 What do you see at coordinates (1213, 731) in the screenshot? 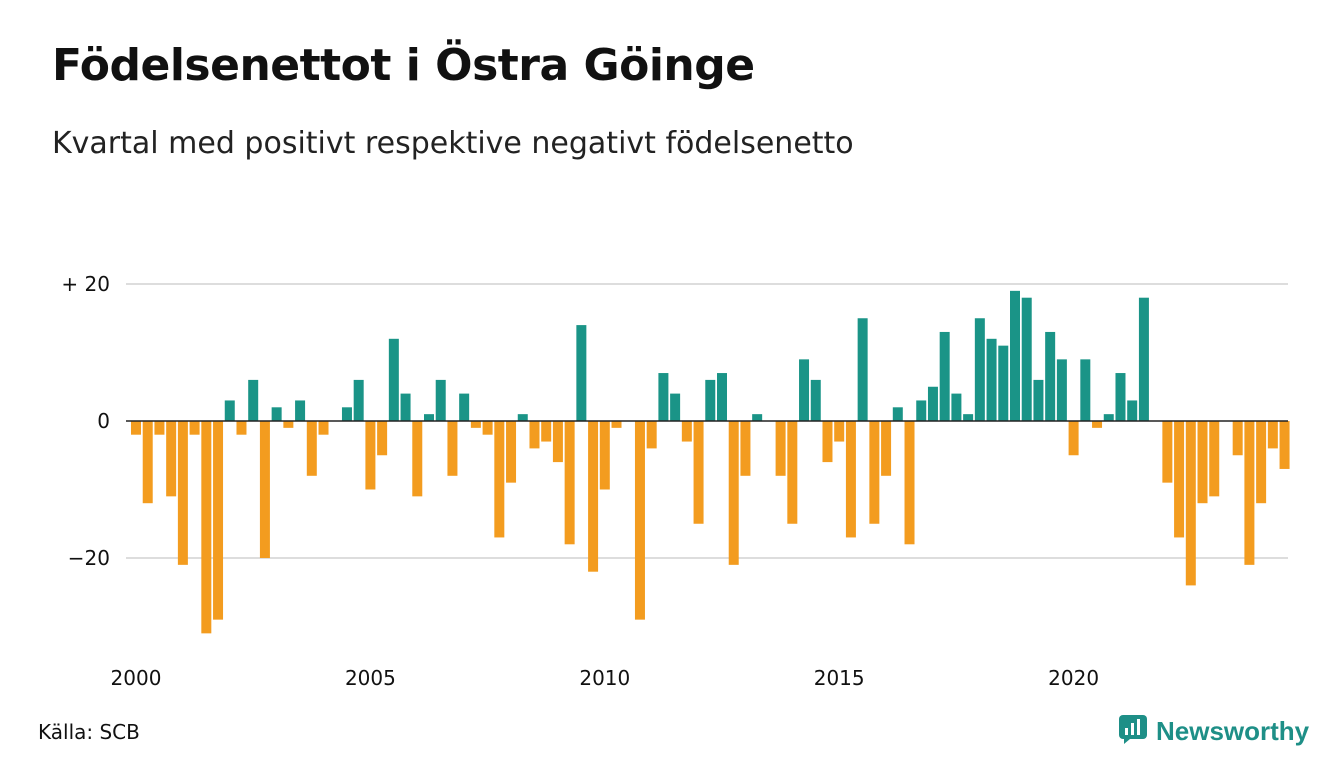
I see `brand-logo: Newsworthy` at bounding box center [1213, 731].